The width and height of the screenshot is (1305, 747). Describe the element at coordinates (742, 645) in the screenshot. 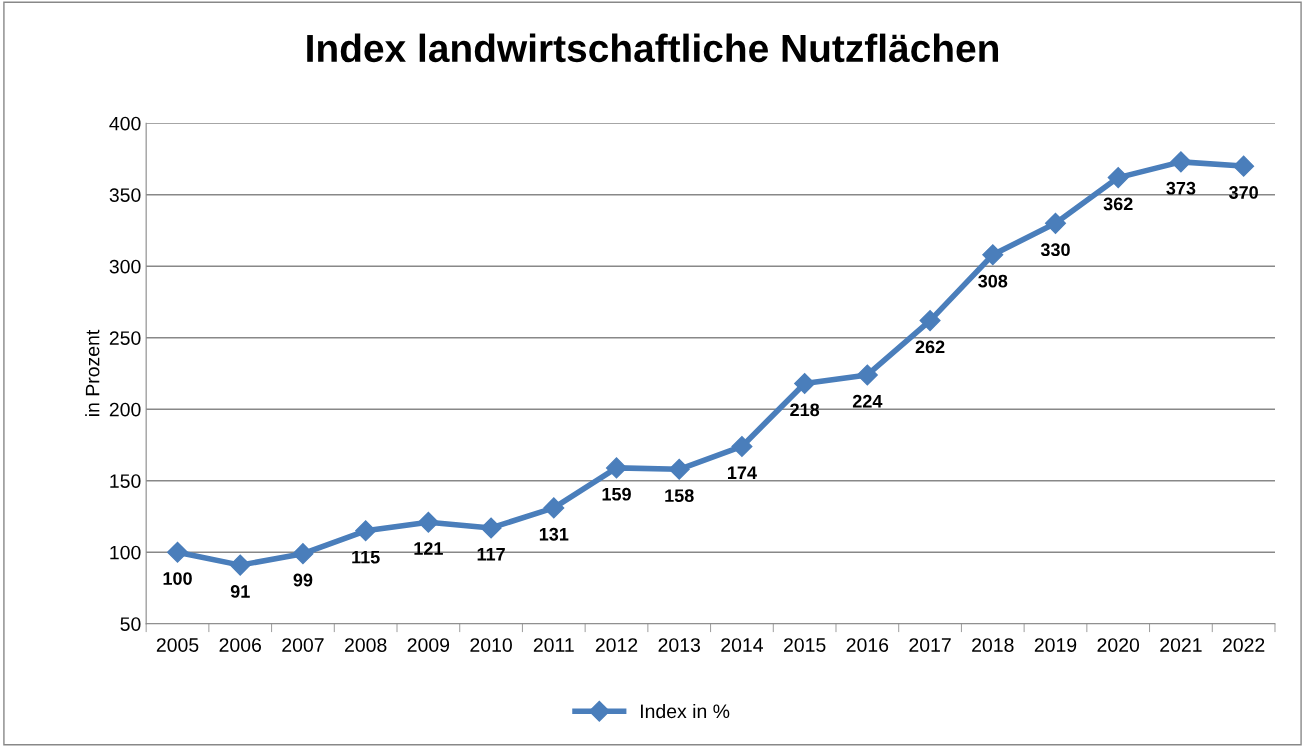

I see `x-tick-label: 2014` at that location.